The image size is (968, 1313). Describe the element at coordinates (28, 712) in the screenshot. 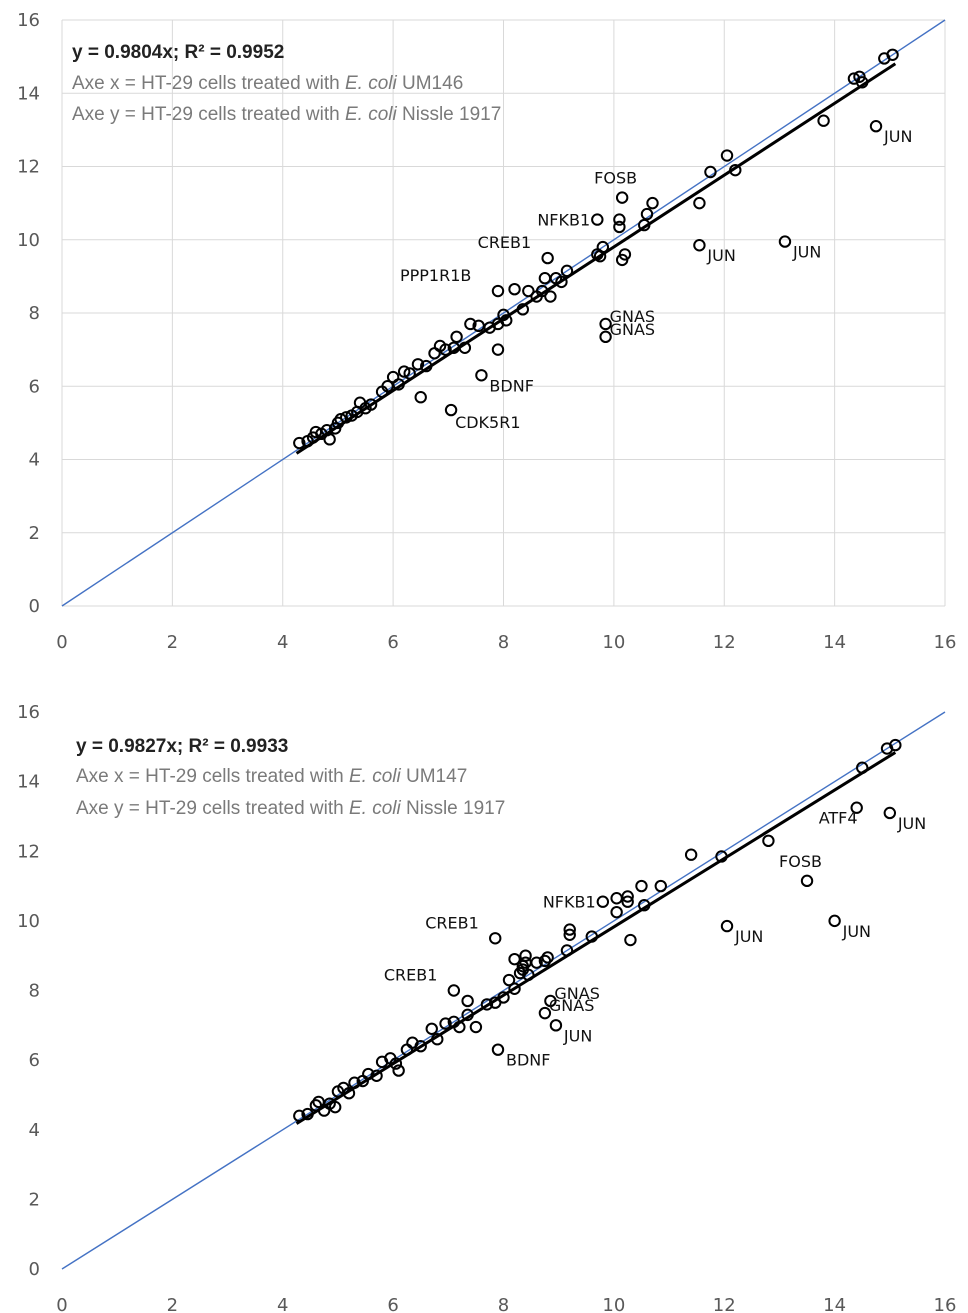

I see `y-tick-label: 16` at that location.